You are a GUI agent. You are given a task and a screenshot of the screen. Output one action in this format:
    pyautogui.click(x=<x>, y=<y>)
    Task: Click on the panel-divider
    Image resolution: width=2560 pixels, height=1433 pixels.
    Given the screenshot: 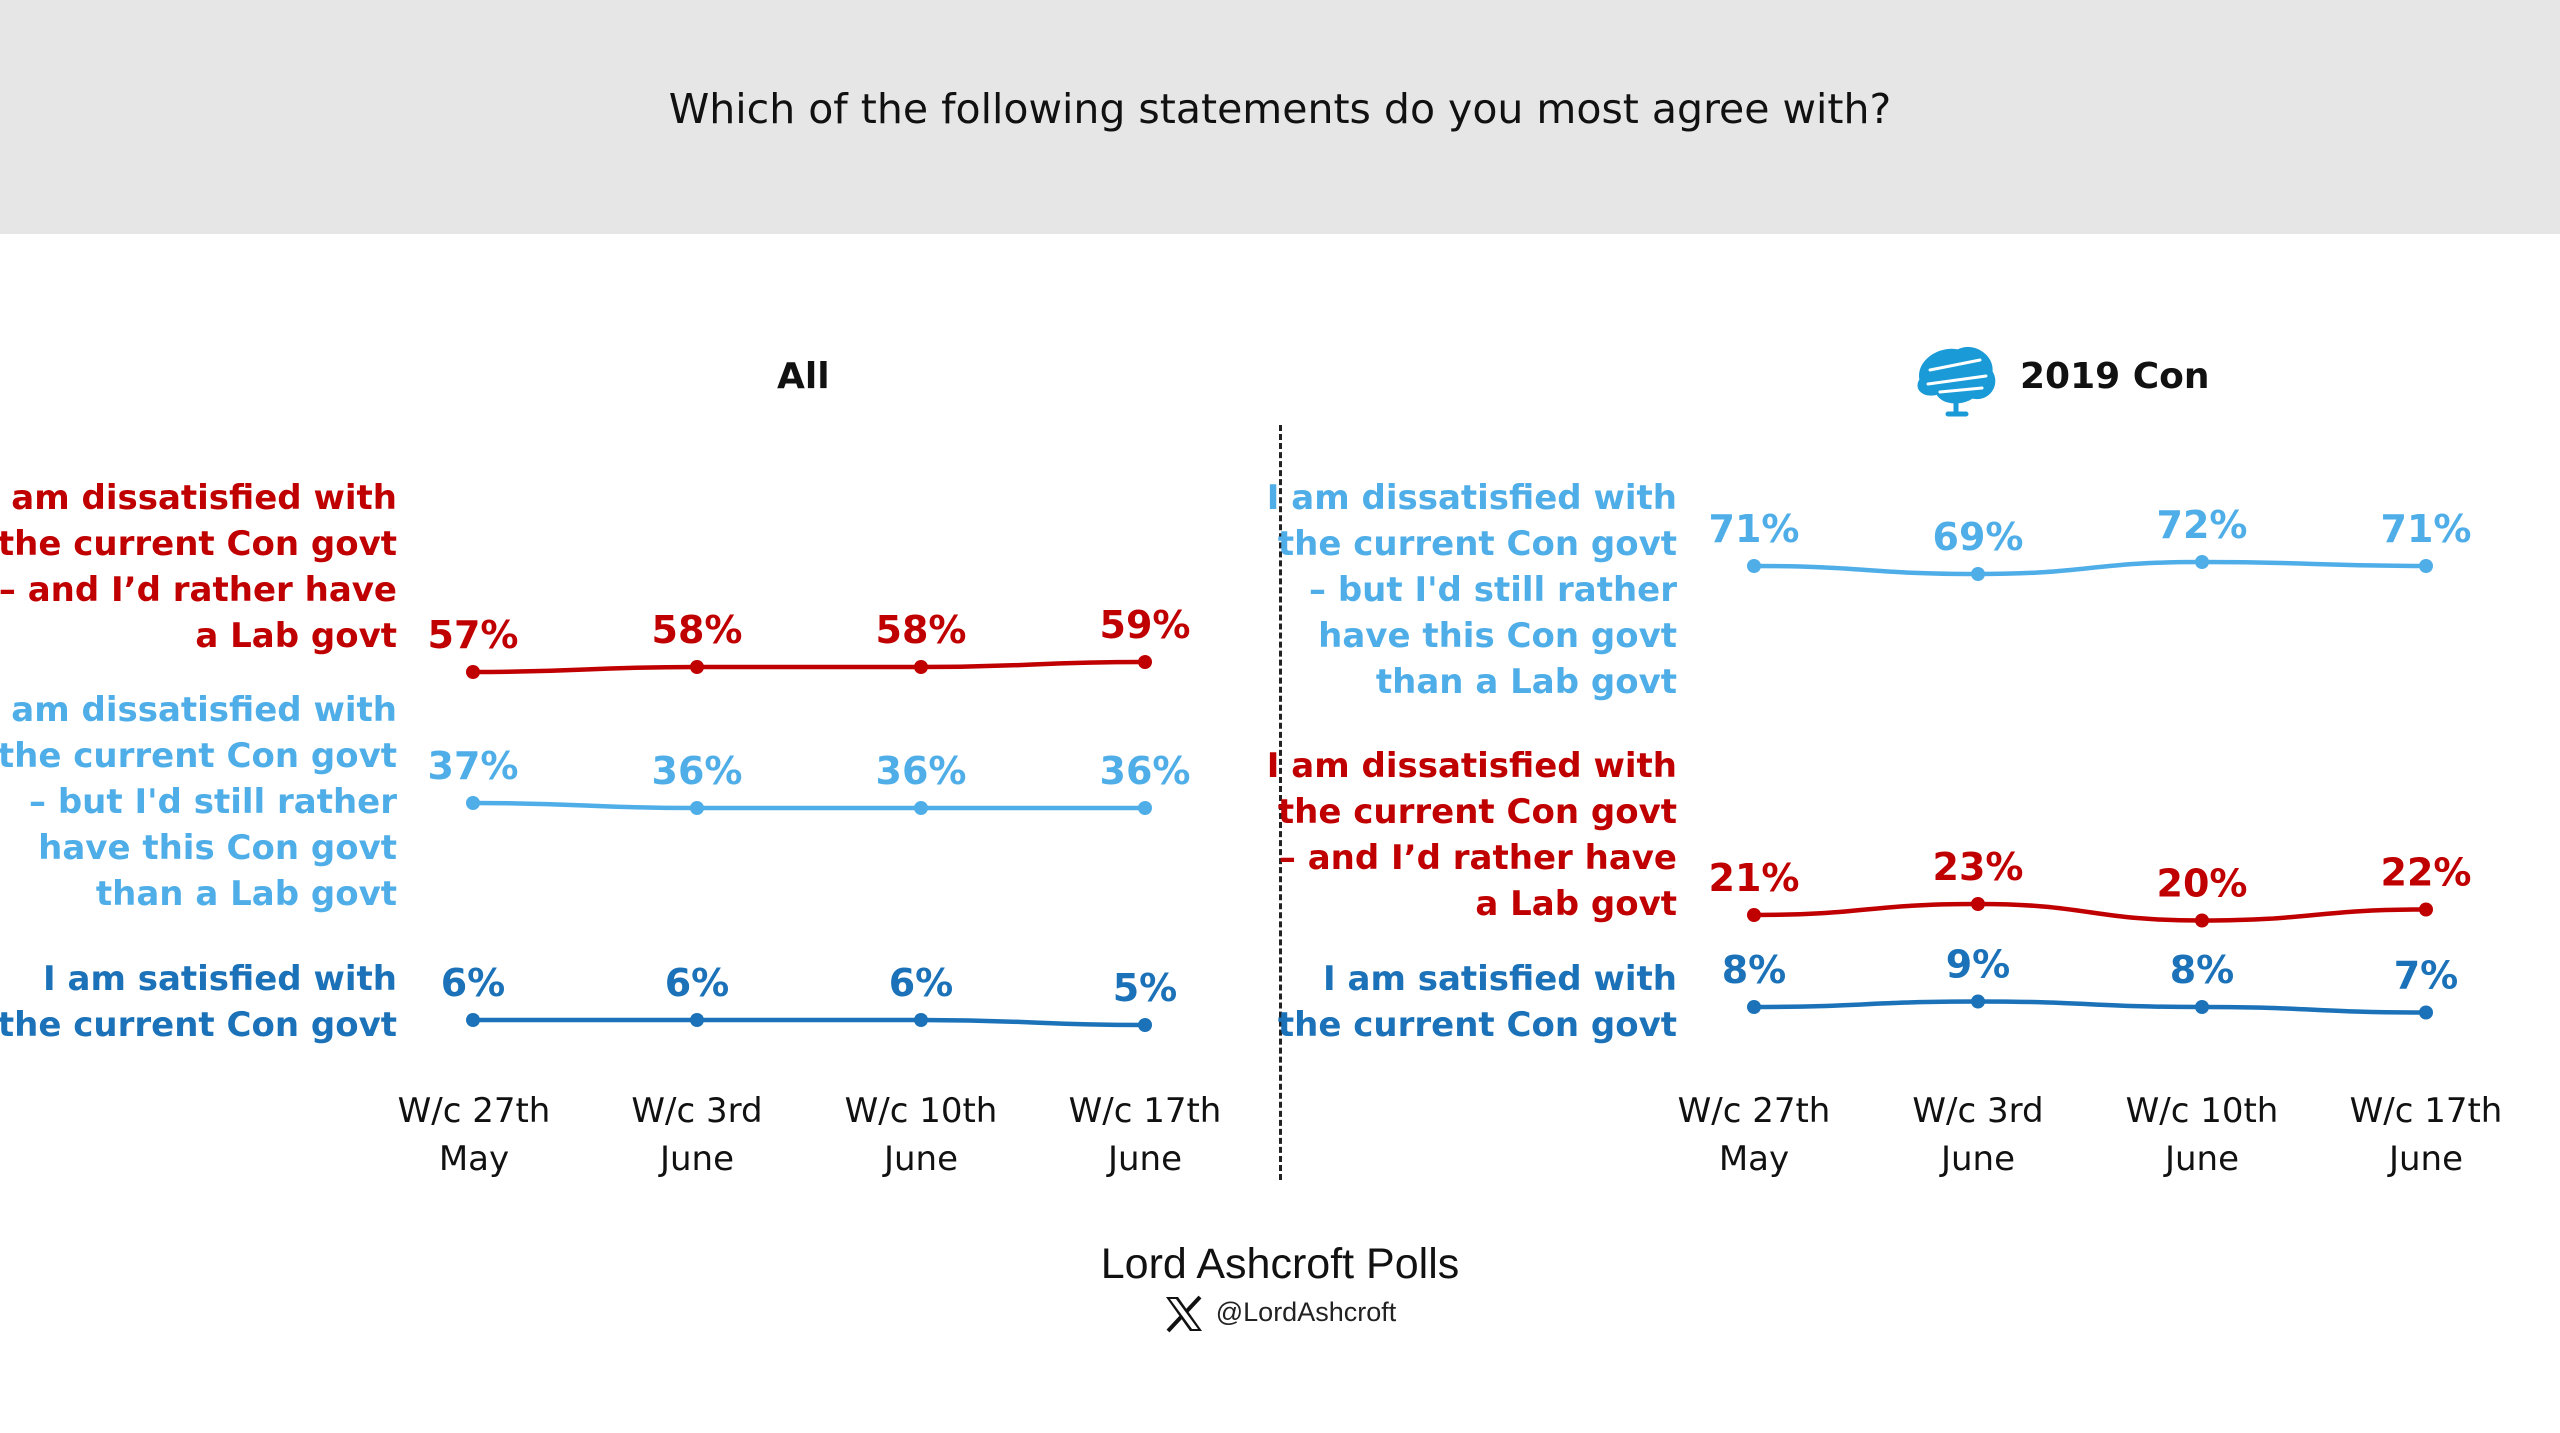 What is the action you would take?
    pyautogui.click(x=1280, y=802)
    